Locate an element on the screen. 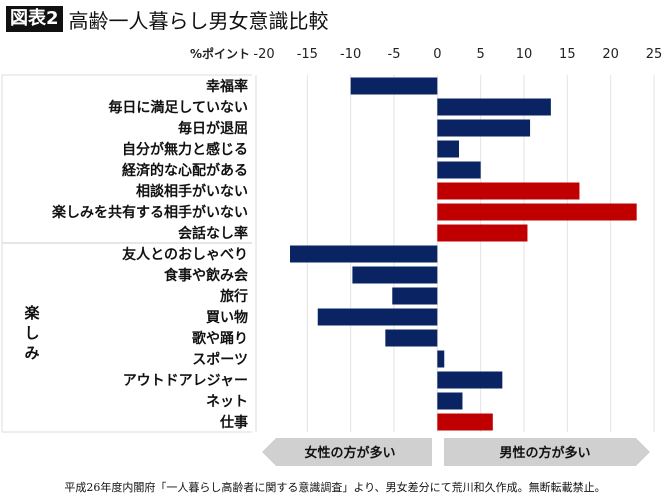 The width and height of the screenshot is (670, 502). arrow-left-label: 女性の方が多い is located at coordinates (349, 453).